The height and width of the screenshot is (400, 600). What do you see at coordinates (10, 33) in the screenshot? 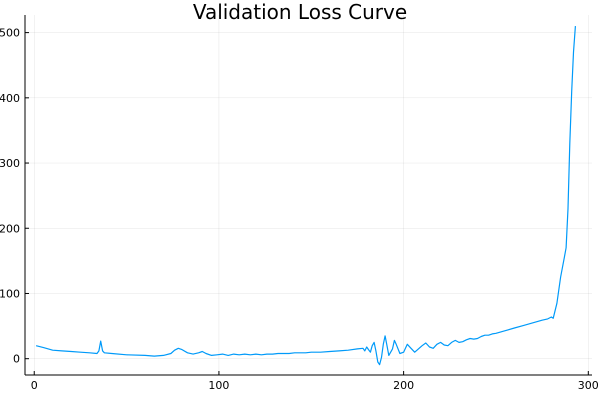
I see `y-tick-label: 500` at bounding box center [10, 33].